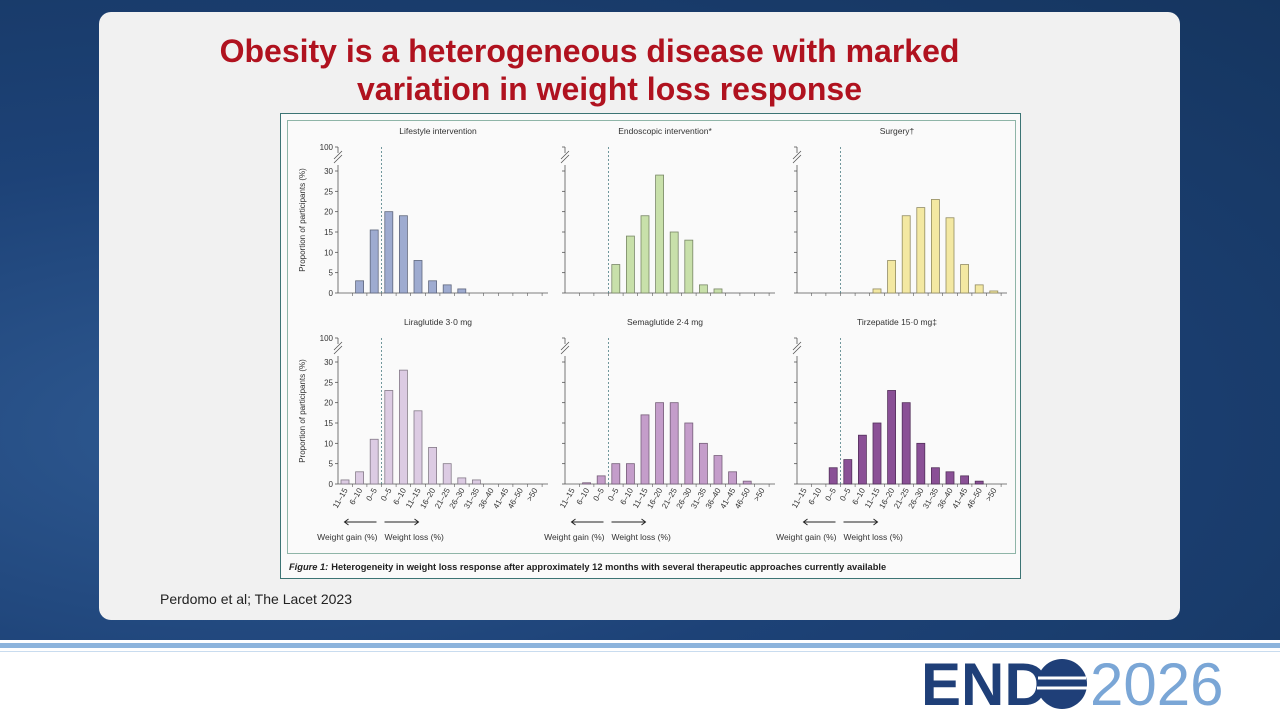 The image size is (1280, 720). I want to click on logo-globe-bands, so click(1062, 683).